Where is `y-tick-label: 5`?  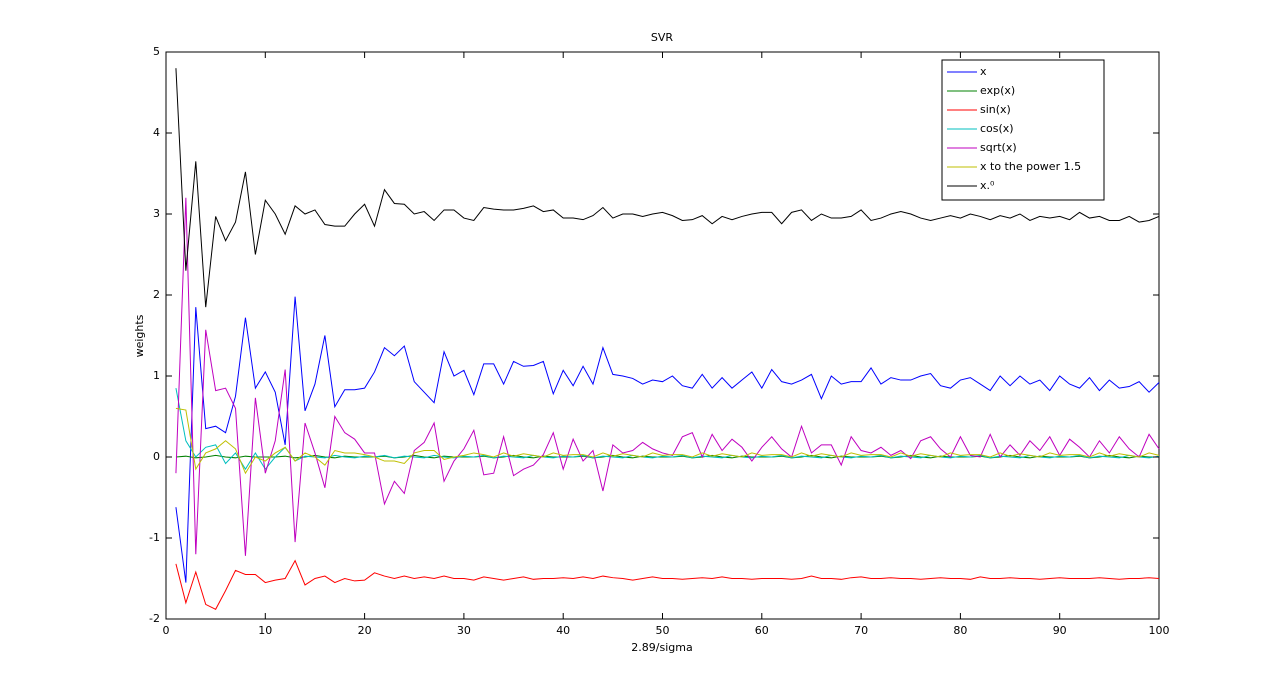 y-tick-label: 5 is located at coordinates (156, 51).